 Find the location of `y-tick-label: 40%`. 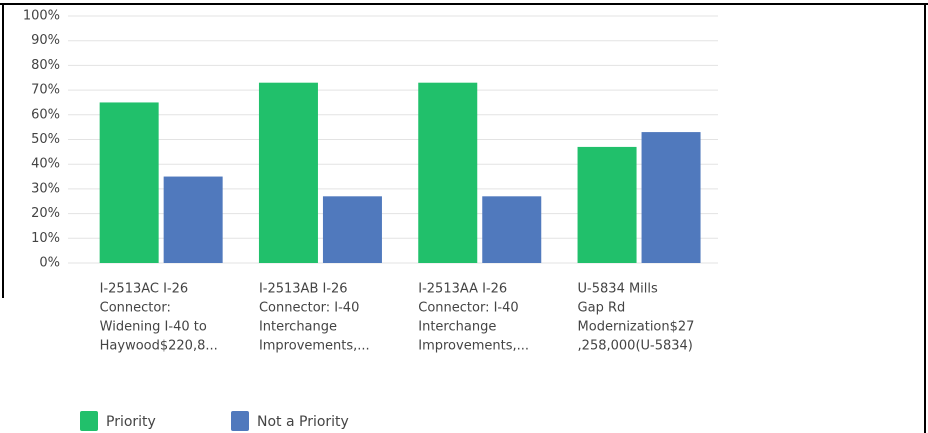

y-tick-label: 40% is located at coordinates (45, 164).